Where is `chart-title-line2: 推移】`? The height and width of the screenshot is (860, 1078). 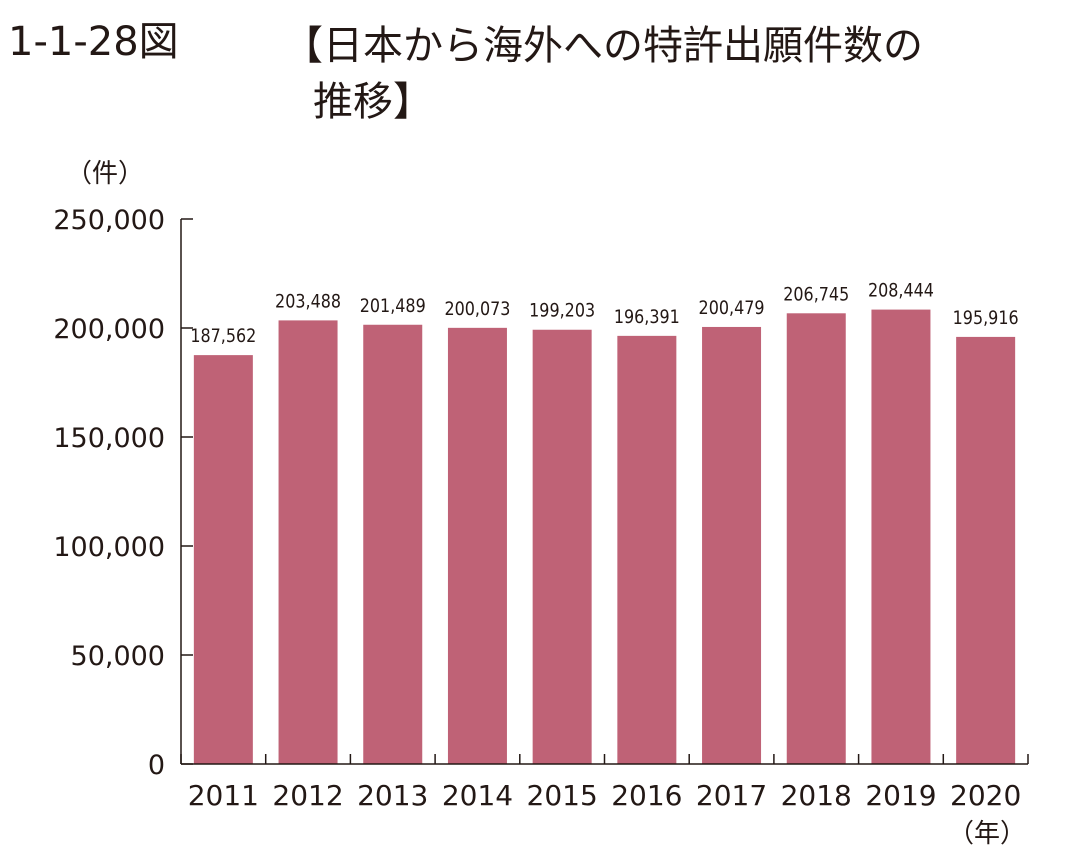
chart-title-line2: 推移】 is located at coordinates (373, 102).